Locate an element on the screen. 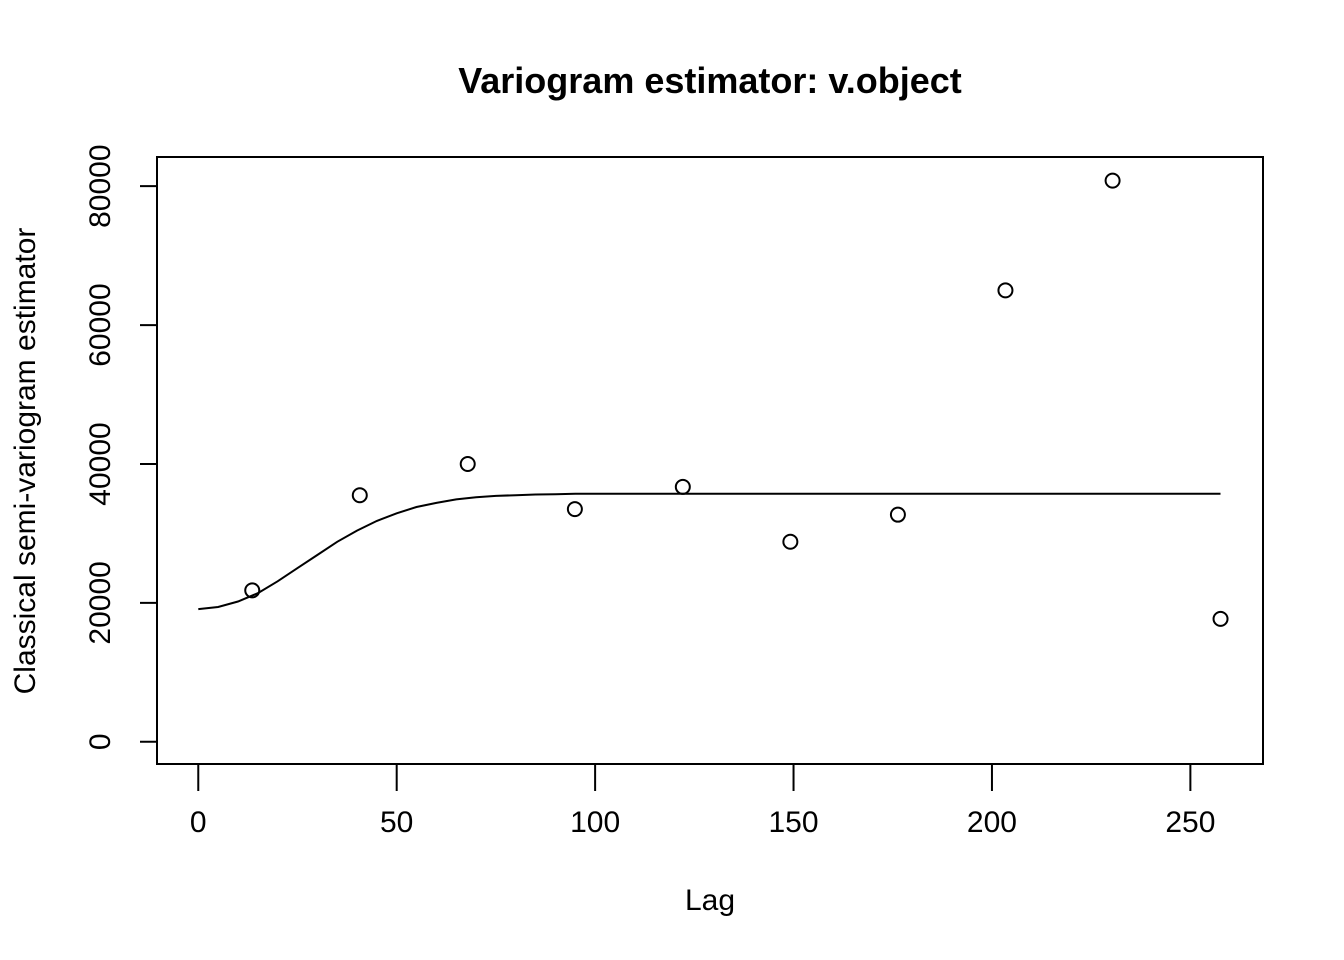 The image size is (1344, 960). y-tick-label: 40000 is located at coordinates (100, 463).